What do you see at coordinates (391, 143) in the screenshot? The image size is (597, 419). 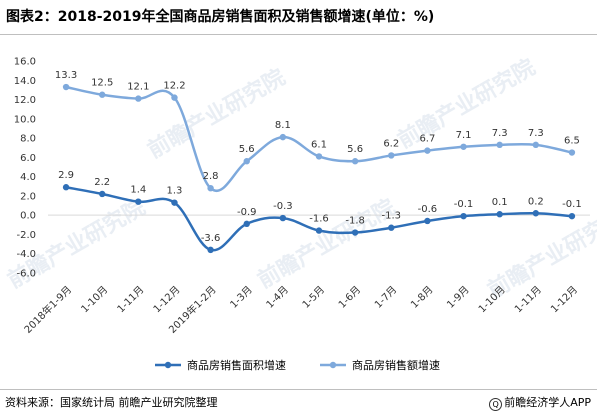 I see `data-label: 6.2` at bounding box center [391, 143].